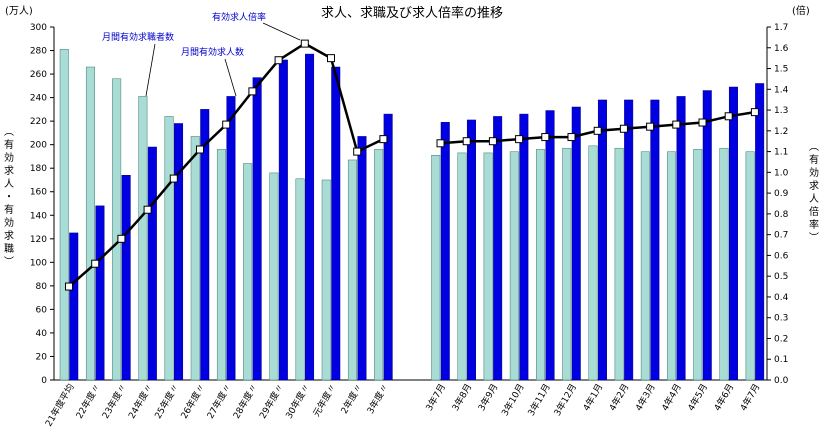  Describe the element at coordinates (59, 405) in the screenshot. I see `category-label: 21年度平均` at that location.